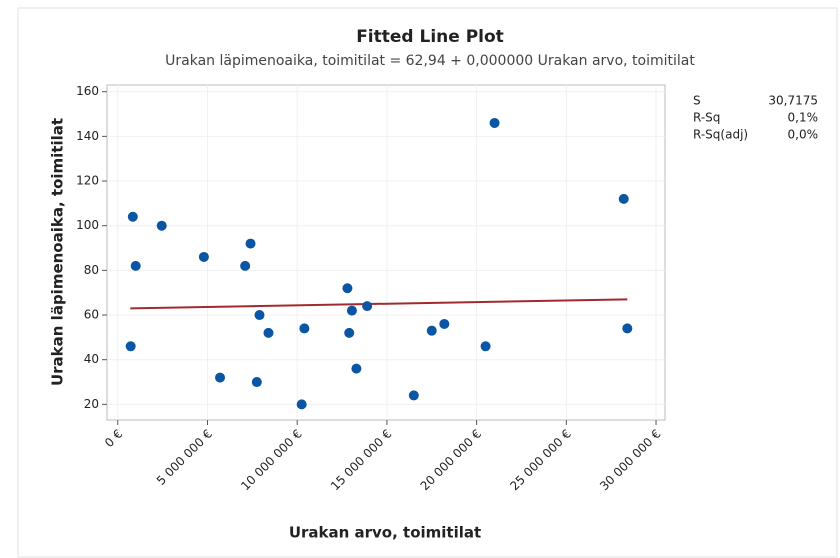  What do you see at coordinates (87, 91) in the screenshot?
I see `y-tick-label: 160` at bounding box center [87, 91].